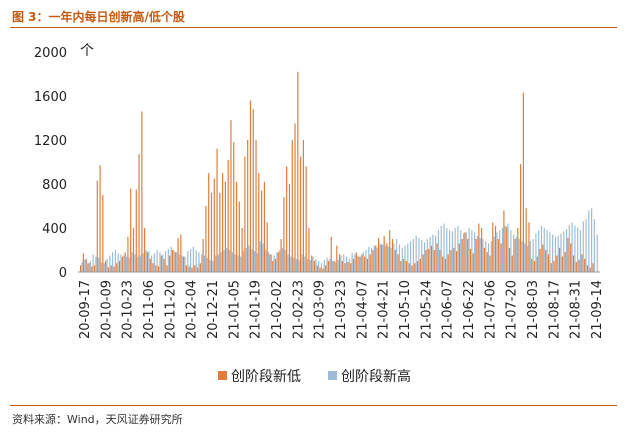 This screenshot has width=629, height=432. What do you see at coordinates (512, 309) in the screenshot?
I see `x-tick-label: 21-07-20` at bounding box center [512, 309].